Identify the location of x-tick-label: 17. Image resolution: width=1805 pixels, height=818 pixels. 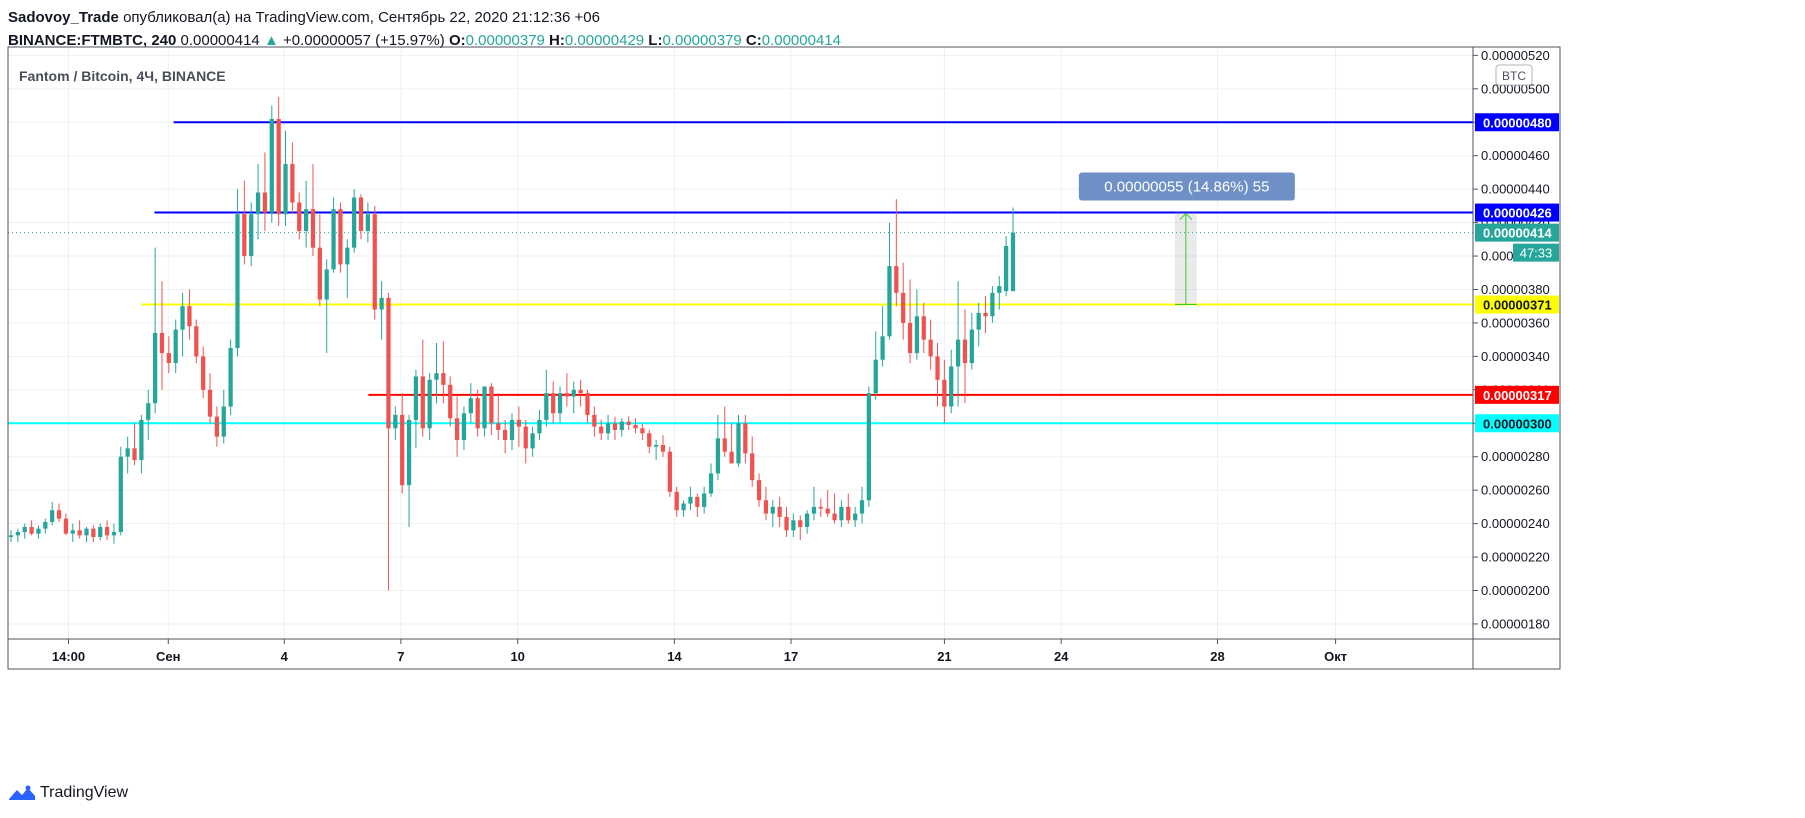
(791, 656).